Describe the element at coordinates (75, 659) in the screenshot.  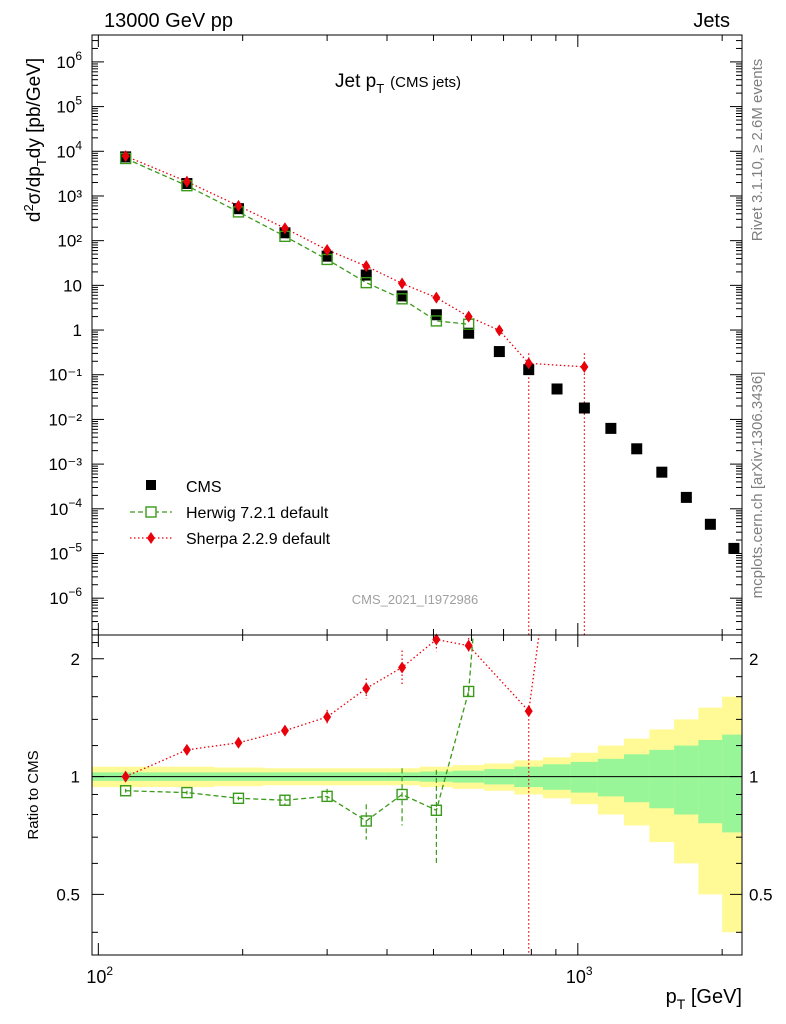
I see `ratio-y-tick-label: 2` at that location.